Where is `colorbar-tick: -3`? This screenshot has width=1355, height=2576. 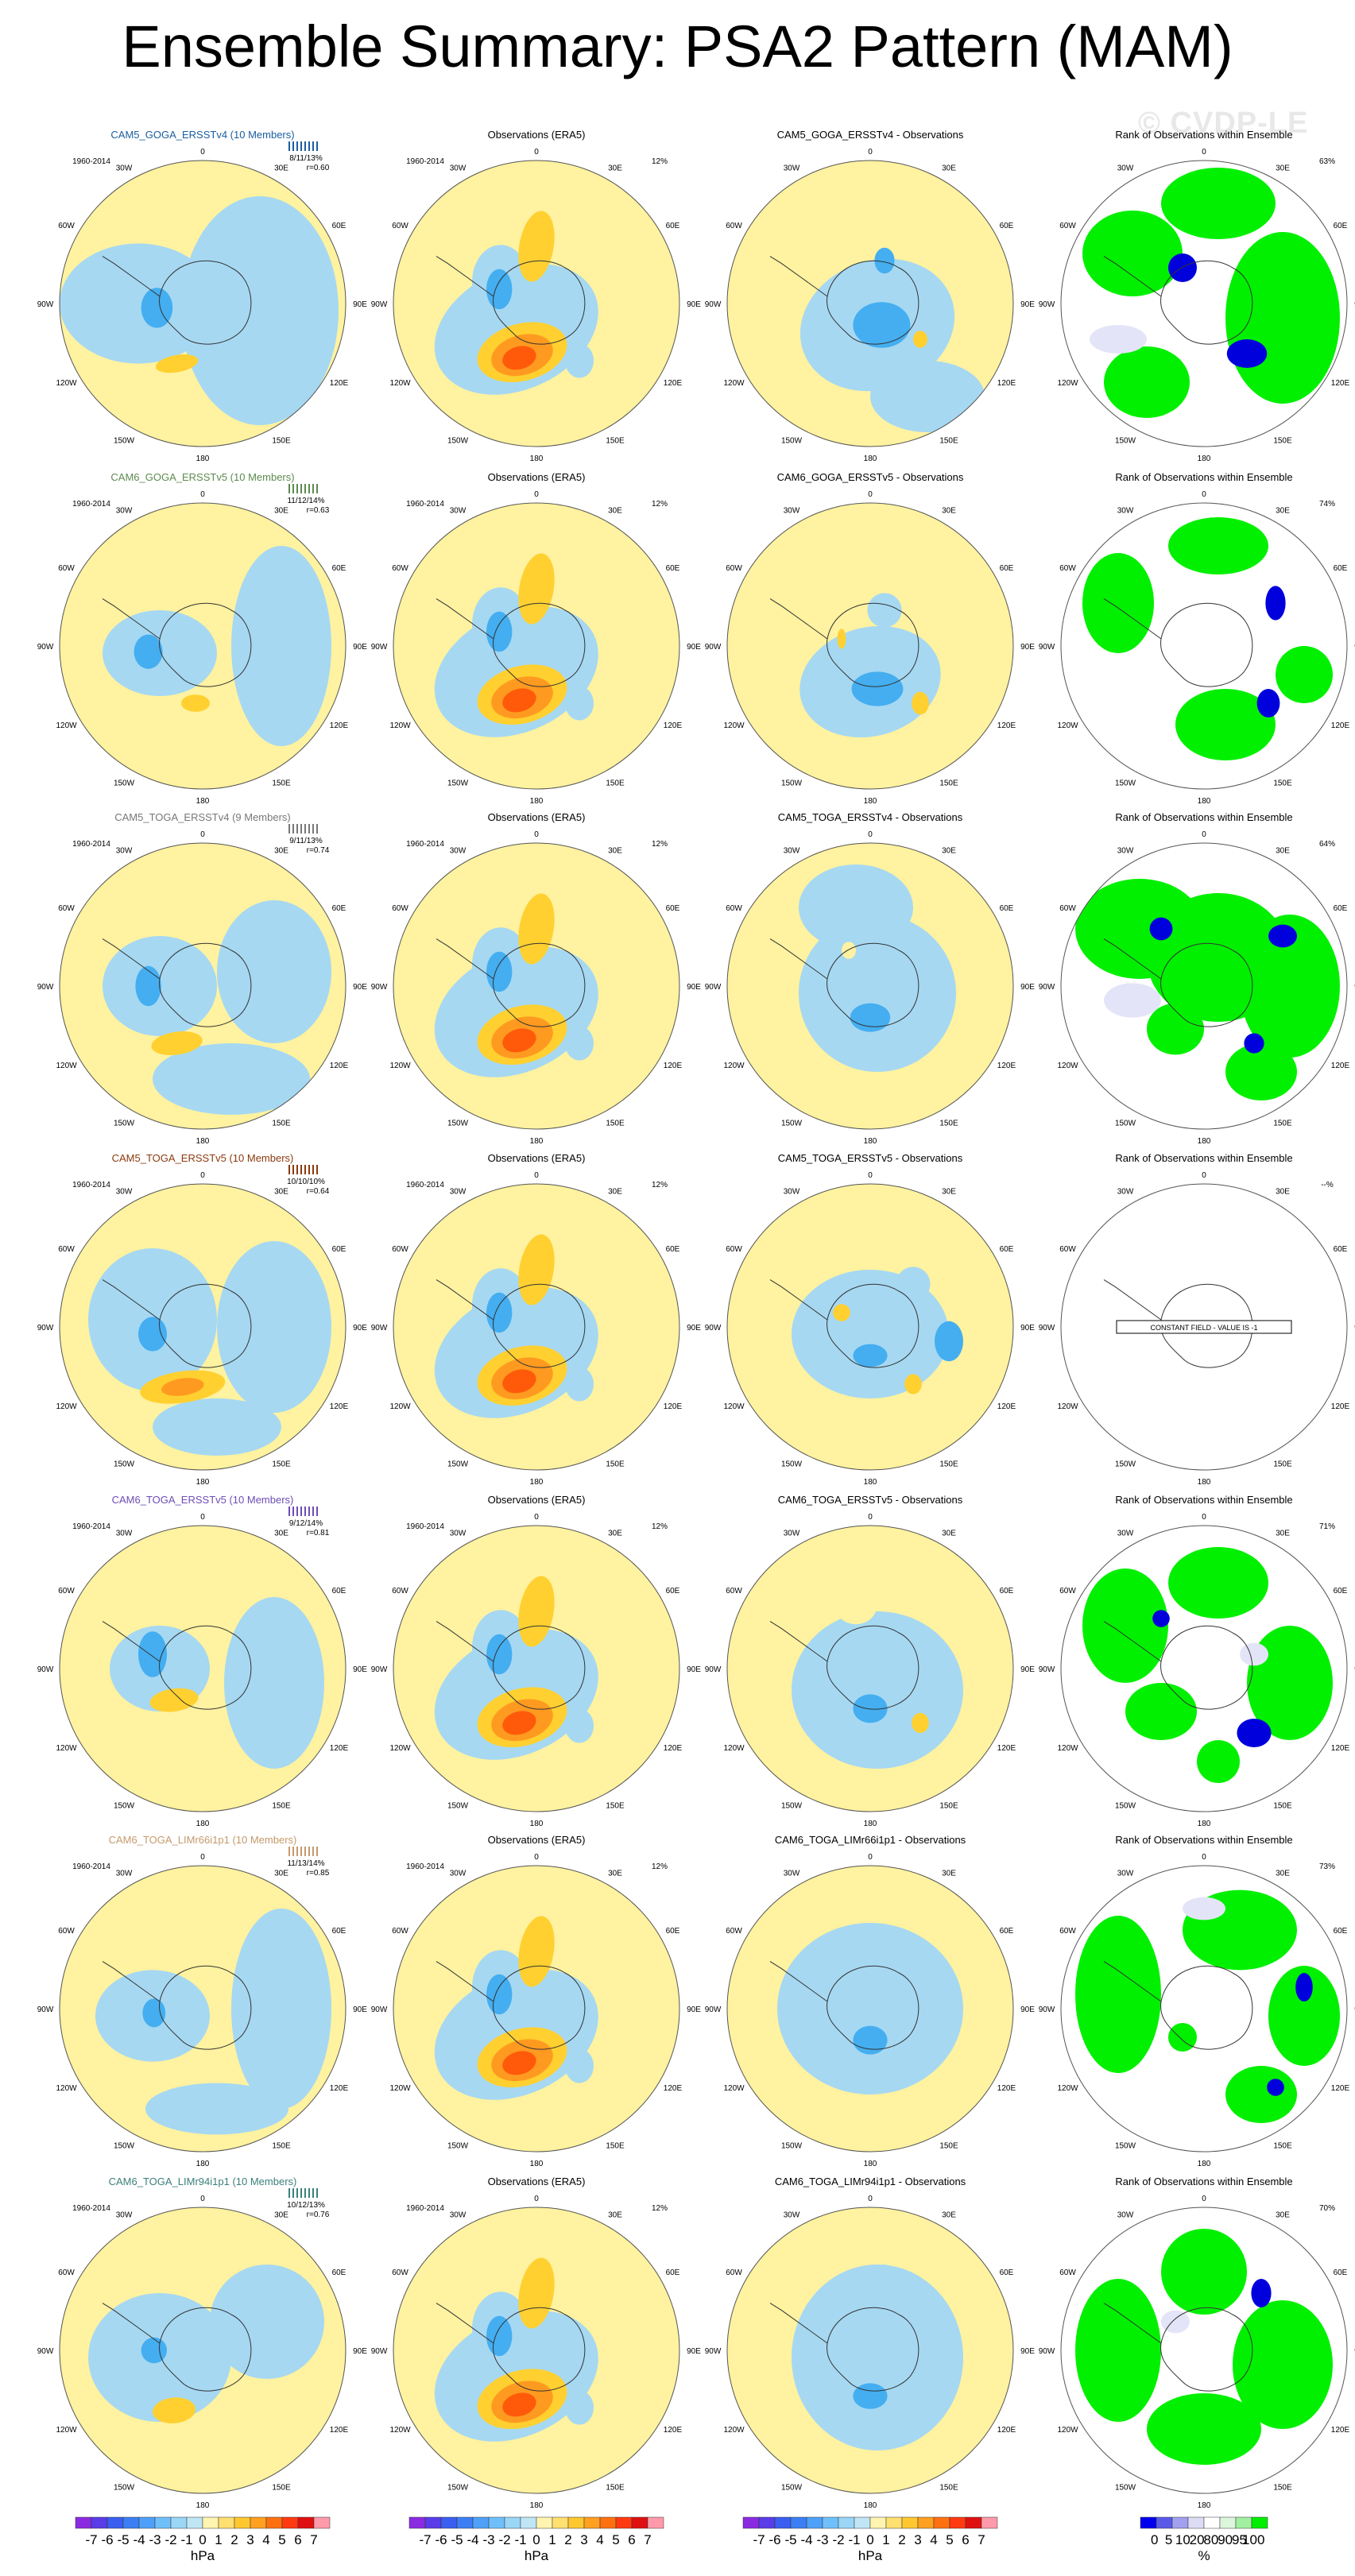 colorbar-tick: -3 is located at coordinates (488, 2539).